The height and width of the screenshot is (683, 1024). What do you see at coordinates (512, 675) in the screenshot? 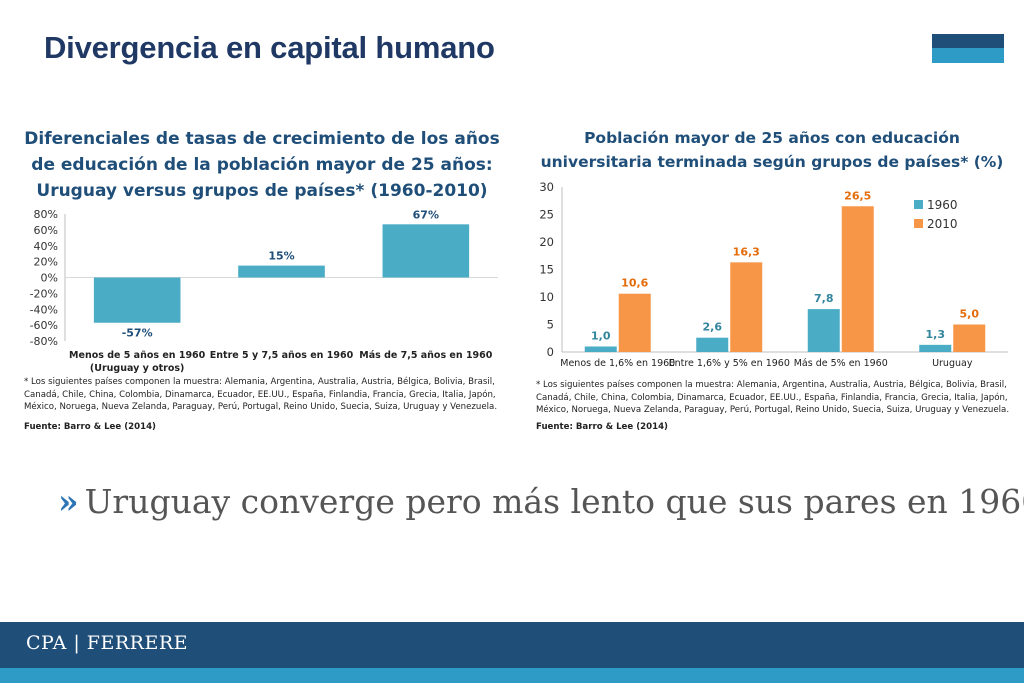
I see `footer-strip` at bounding box center [512, 675].